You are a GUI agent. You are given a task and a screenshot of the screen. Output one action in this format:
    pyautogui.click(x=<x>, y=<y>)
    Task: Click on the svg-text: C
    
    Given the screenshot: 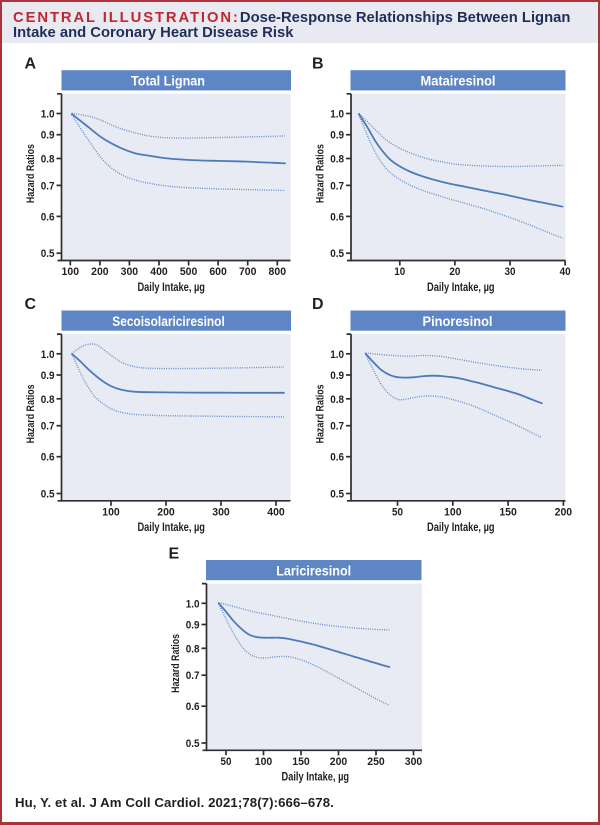 What is the action you would take?
    pyautogui.click(x=31, y=304)
    